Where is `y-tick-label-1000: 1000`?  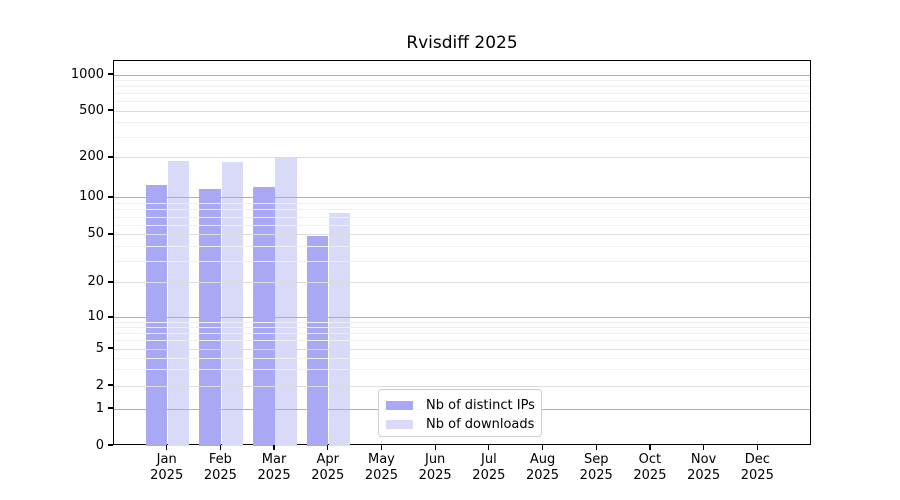 y-tick-label-1000: 1000 is located at coordinates (87, 74).